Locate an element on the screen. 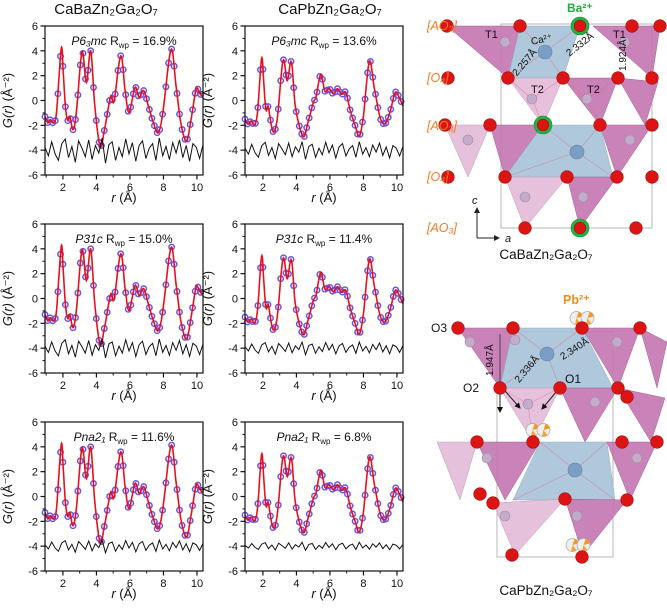  t2-tetrahedron is located at coordinates (592, 202).